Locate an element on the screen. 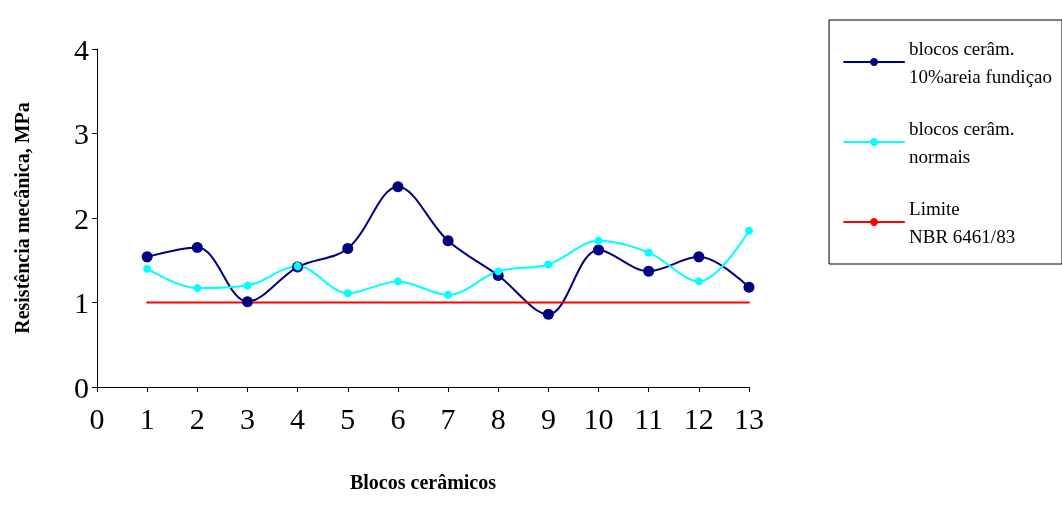 This screenshot has height=510, width=1062. x-tick-label: 8 is located at coordinates (498, 418).